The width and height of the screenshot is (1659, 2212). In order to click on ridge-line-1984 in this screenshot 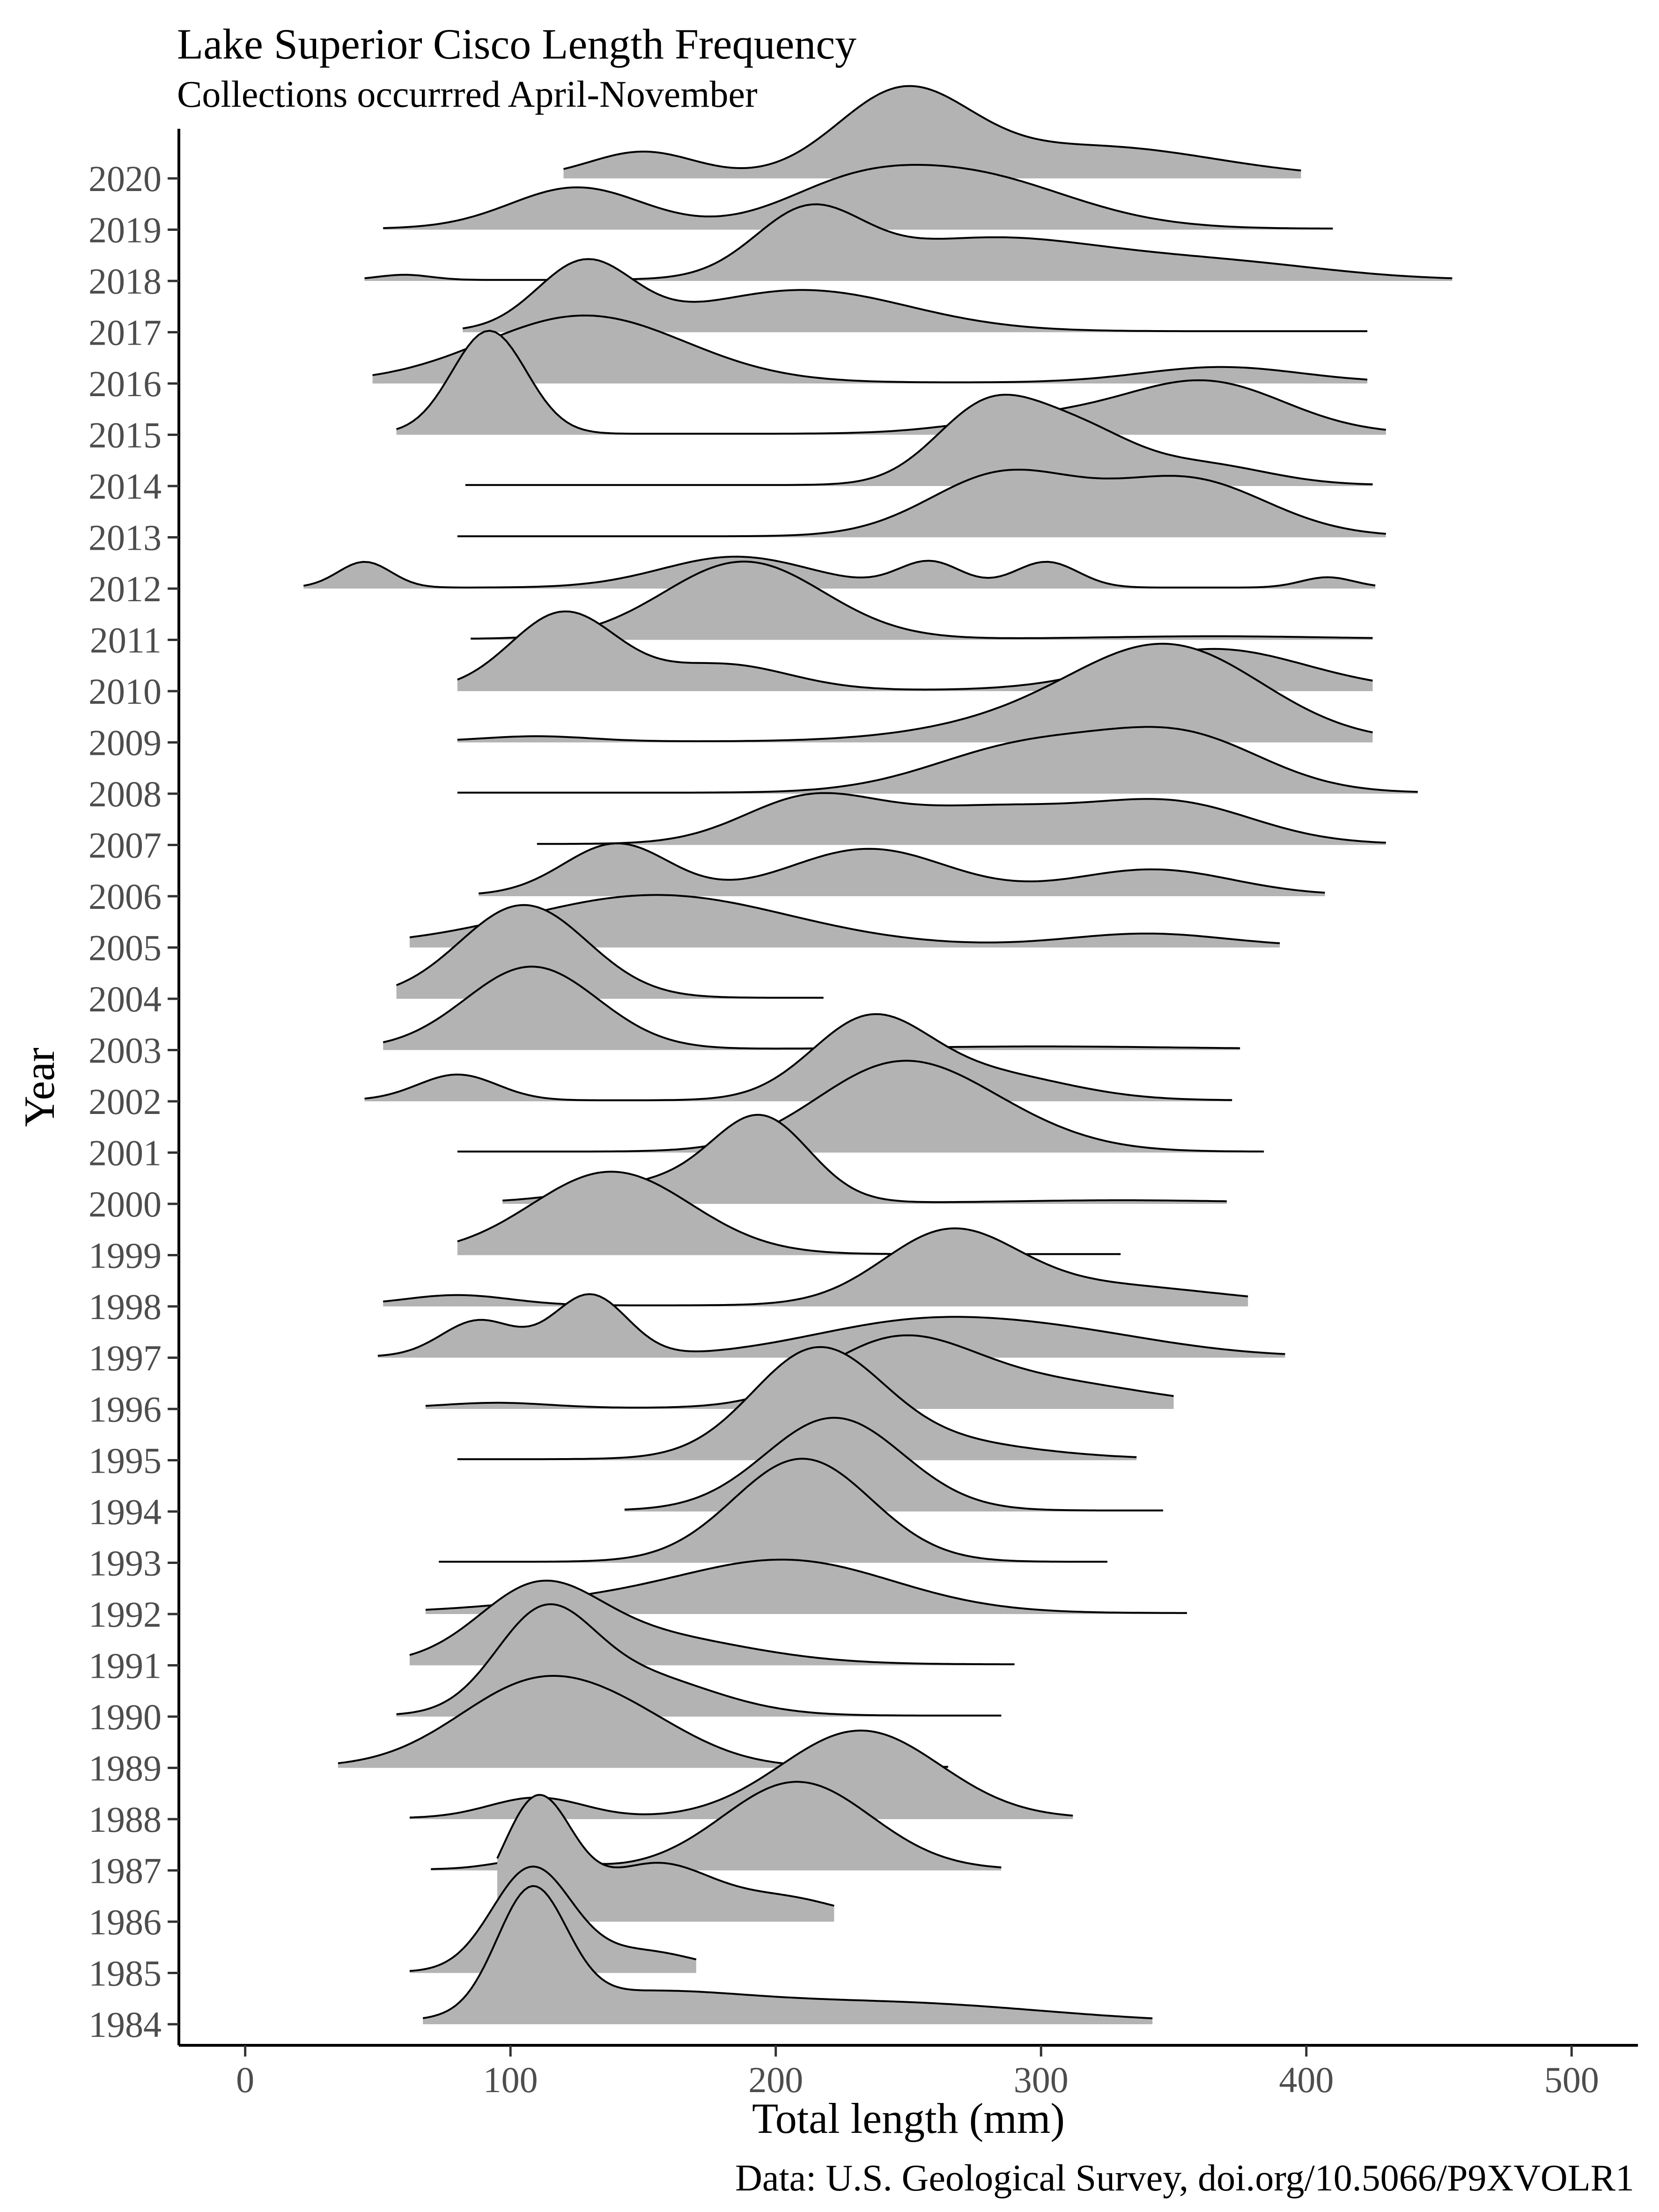, I will do `click(787, 1952)`.